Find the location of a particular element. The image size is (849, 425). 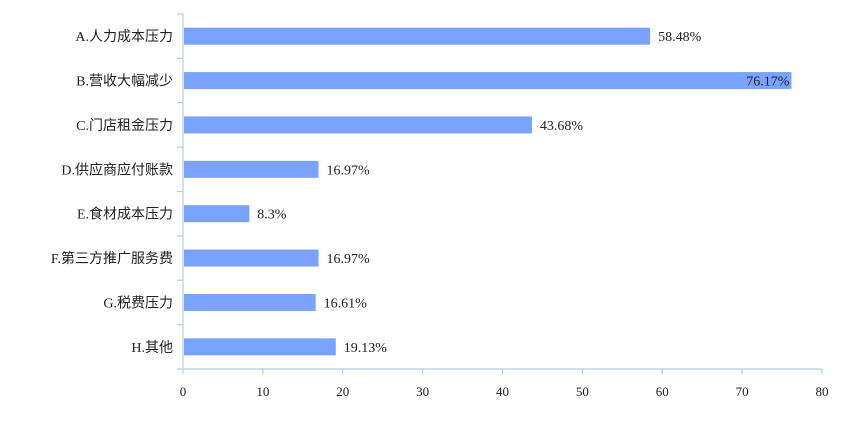

category-label: C.门店租金压力 is located at coordinates (124, 126).